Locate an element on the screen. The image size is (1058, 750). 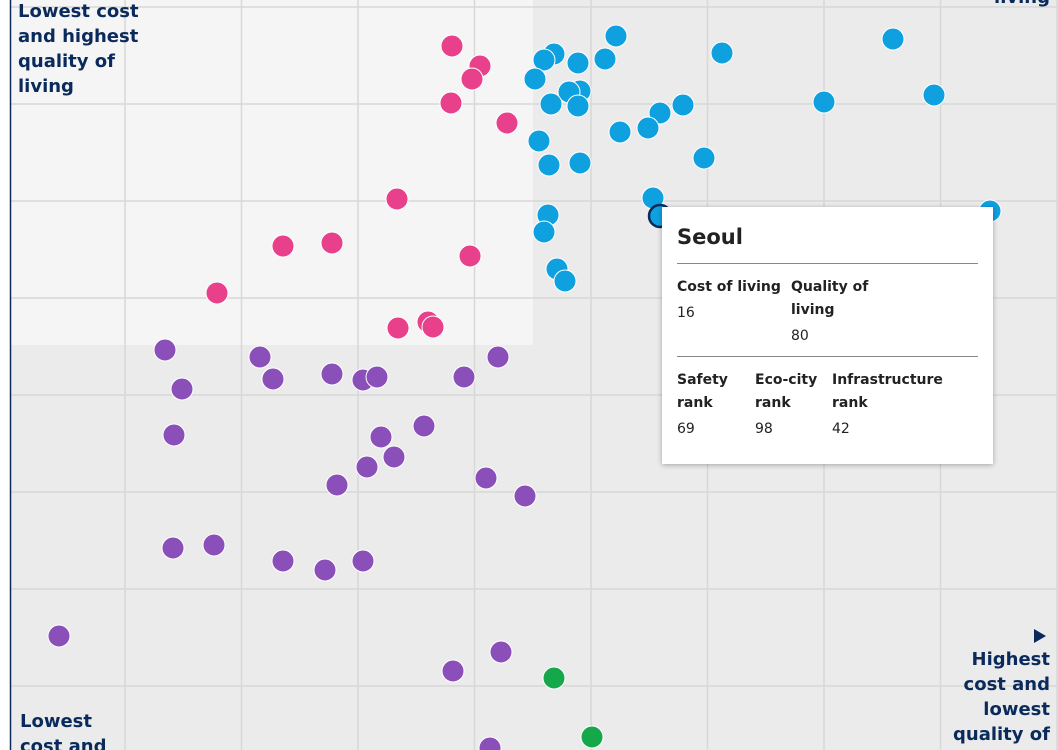
corner-label: Highest is located at coordinates (1011, 659).